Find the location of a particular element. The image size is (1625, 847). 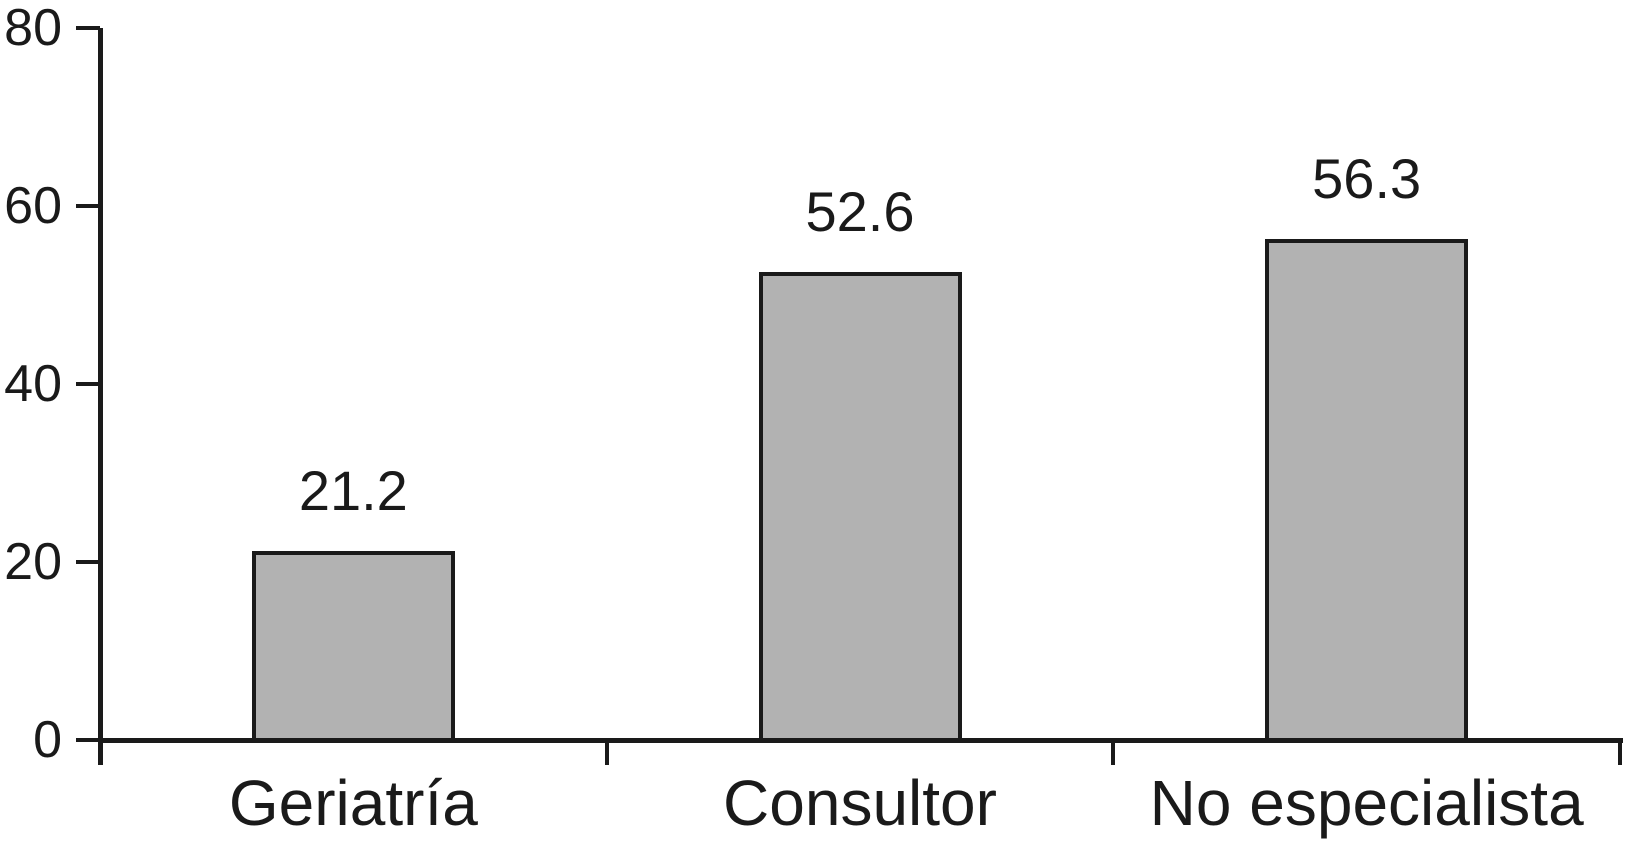

x-axis-category-label: No especialista is located at coordinates (1366, 803).